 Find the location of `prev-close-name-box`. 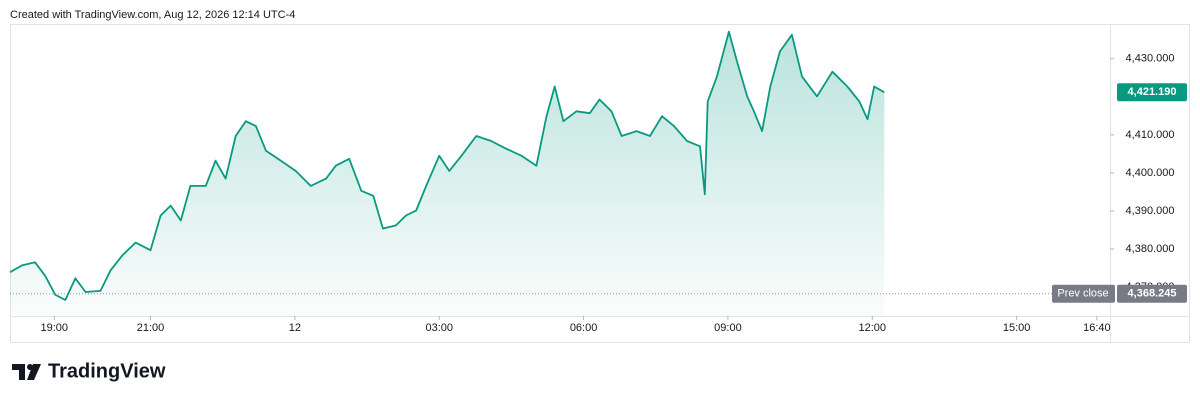

prev-close-name-box is located at coordinates (1083, 293).